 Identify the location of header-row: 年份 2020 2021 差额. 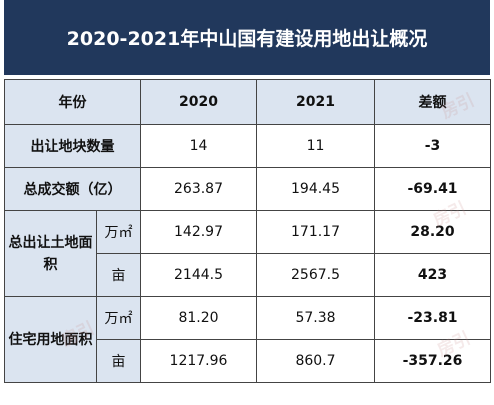
(247, 102).